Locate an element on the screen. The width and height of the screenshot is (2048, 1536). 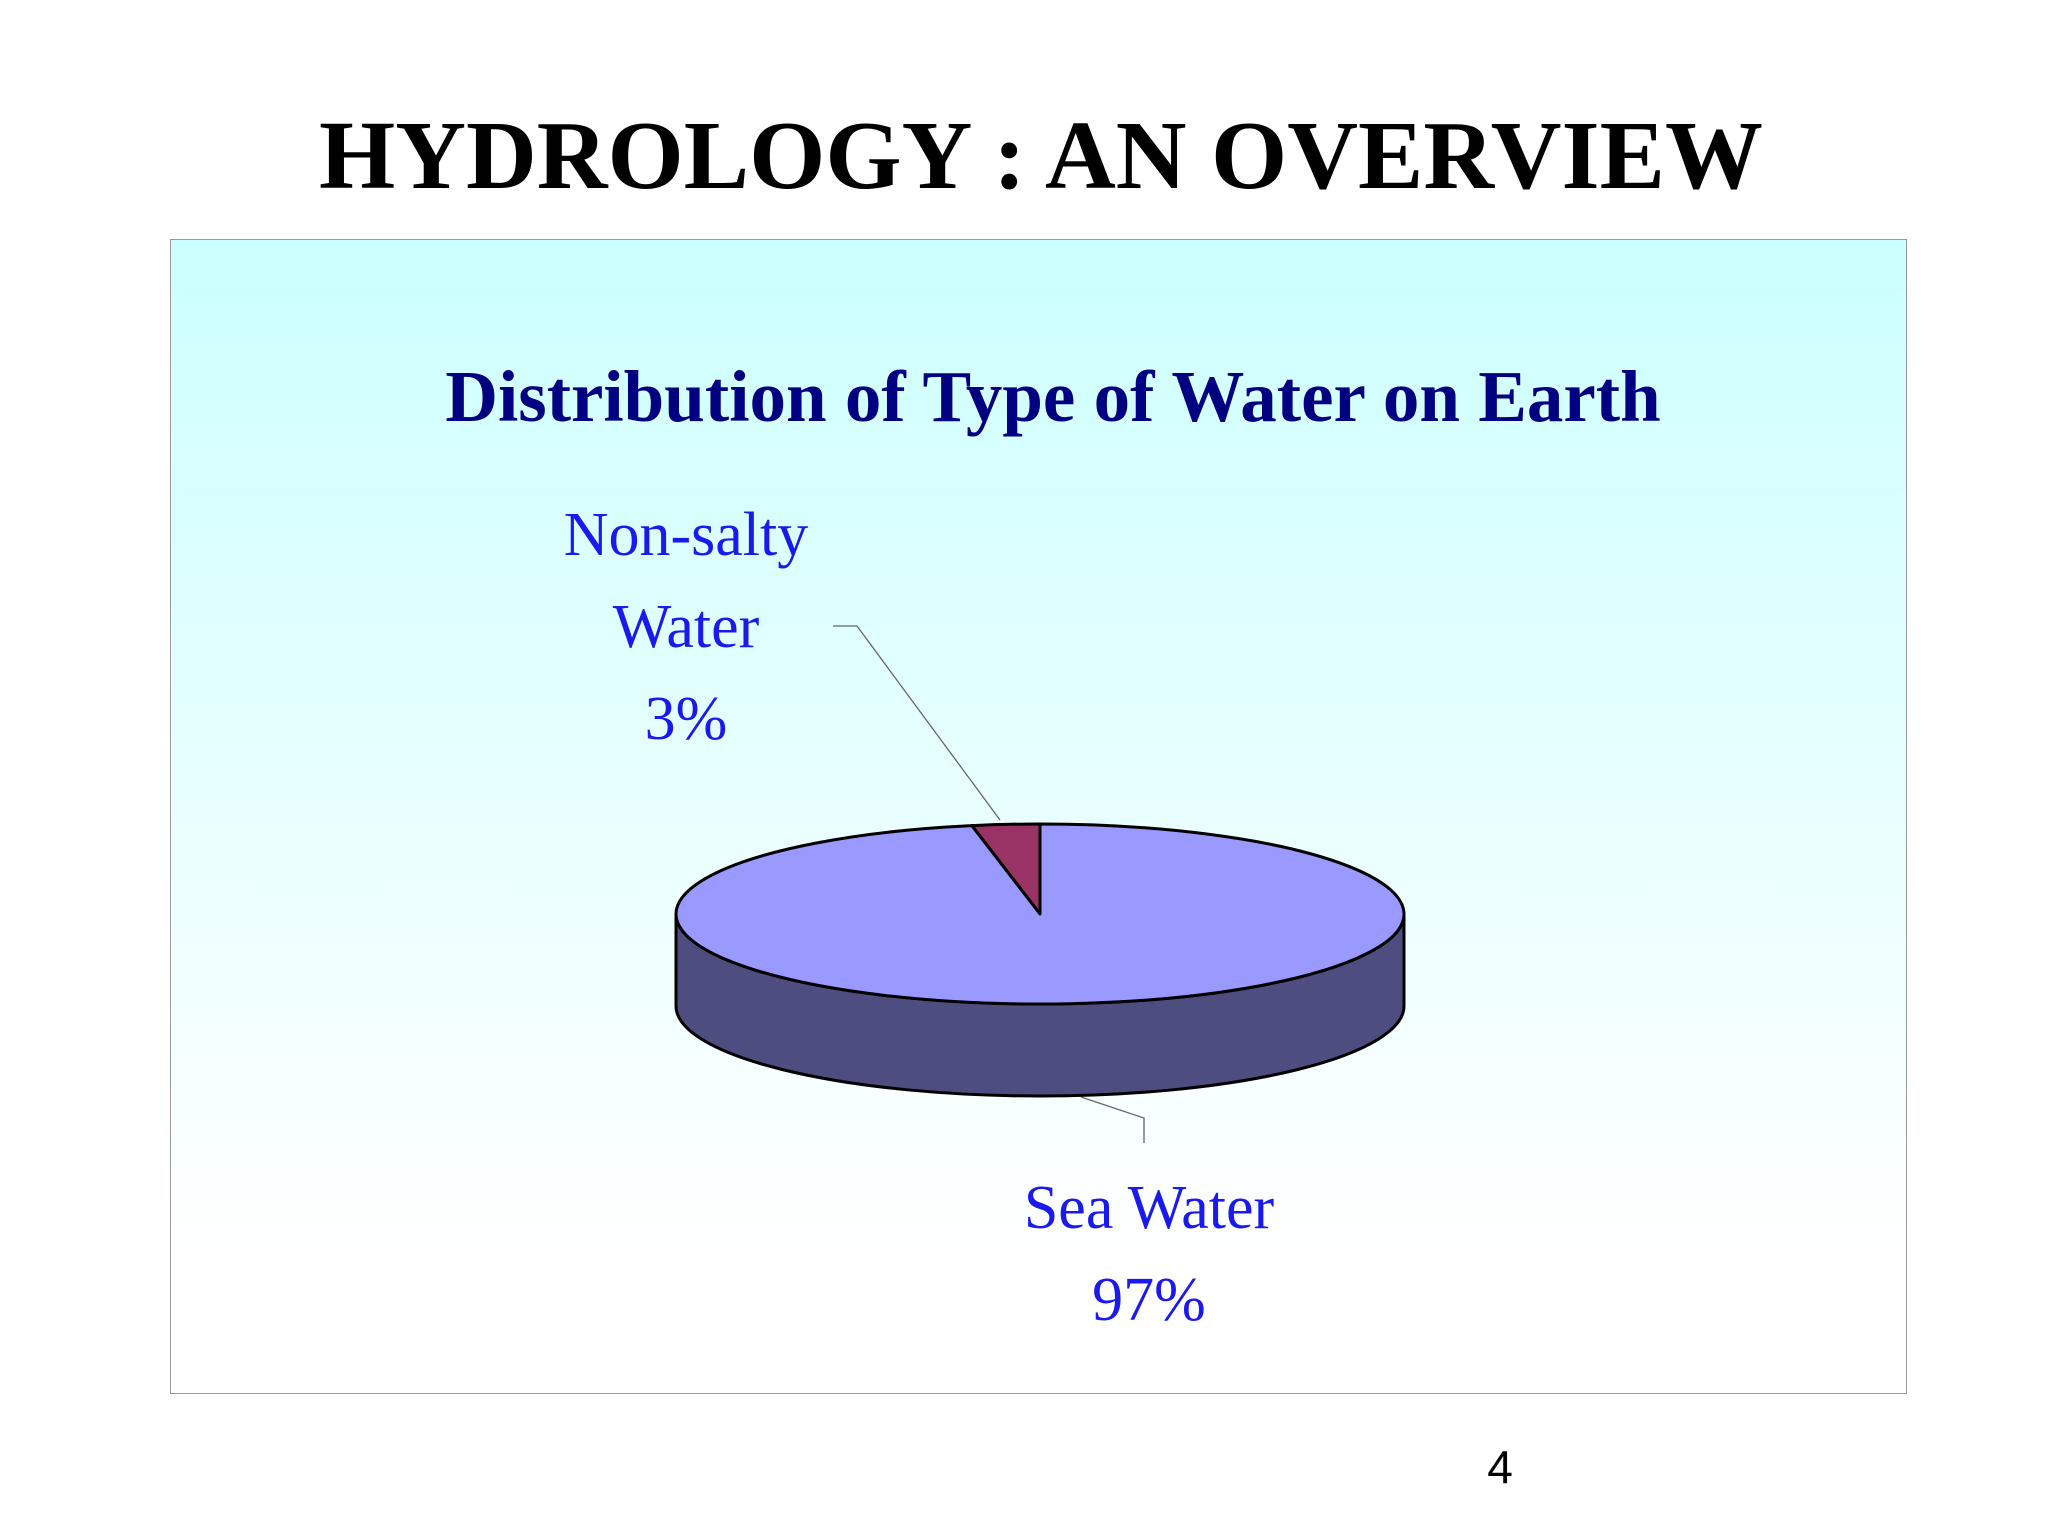
slice-category: Non-salty Water is located at coordinates (686, 581).